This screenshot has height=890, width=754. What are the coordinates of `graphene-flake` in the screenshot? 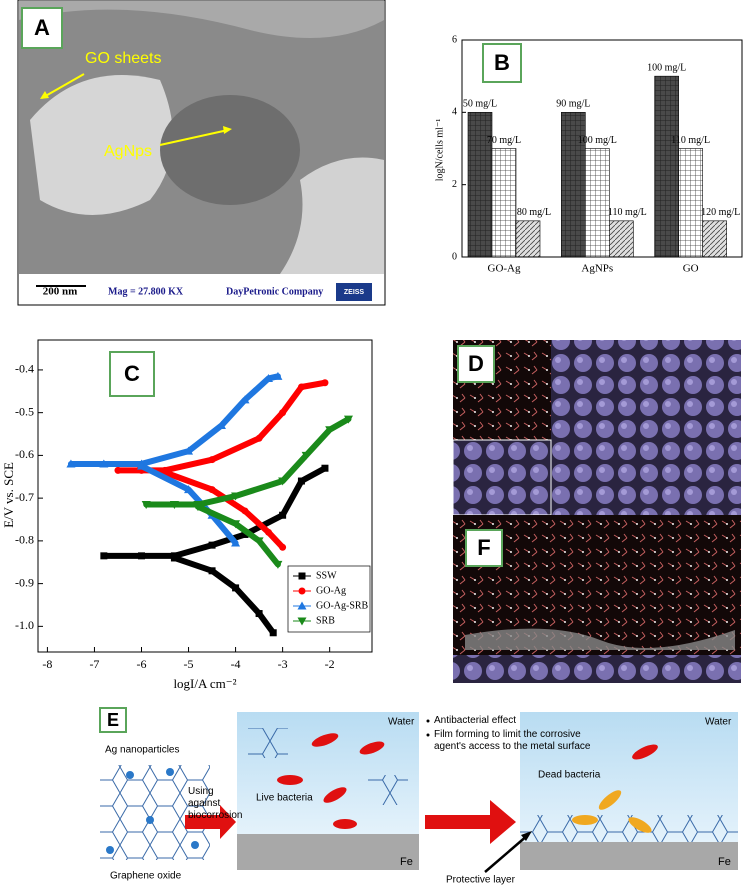 It's located at (388, 790).